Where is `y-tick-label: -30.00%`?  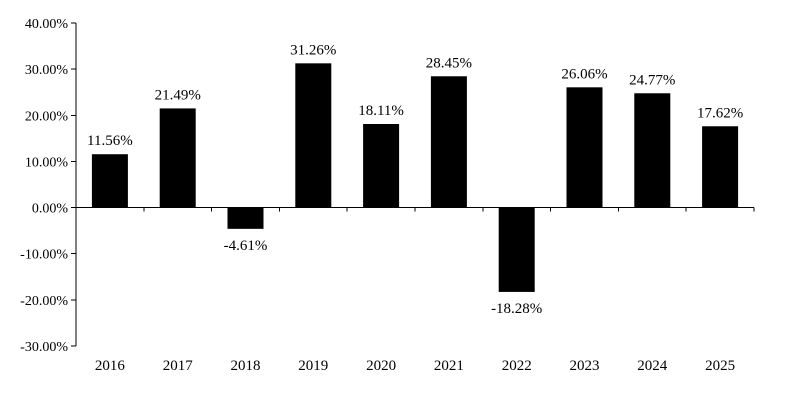 y-tick-label: -30.00% is located at coordinates (44, 347).